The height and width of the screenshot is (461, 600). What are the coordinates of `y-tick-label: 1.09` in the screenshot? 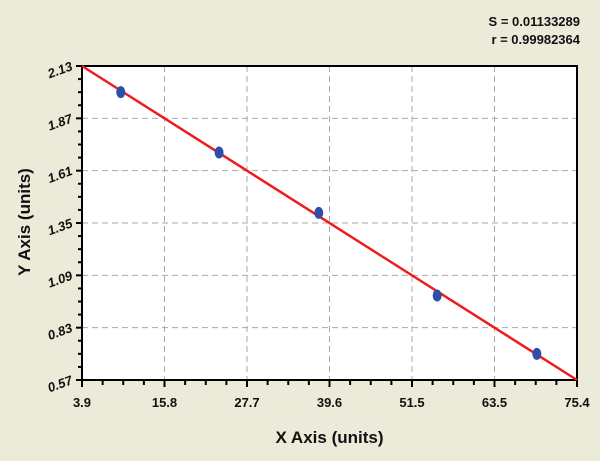 It's located at (60, 279).